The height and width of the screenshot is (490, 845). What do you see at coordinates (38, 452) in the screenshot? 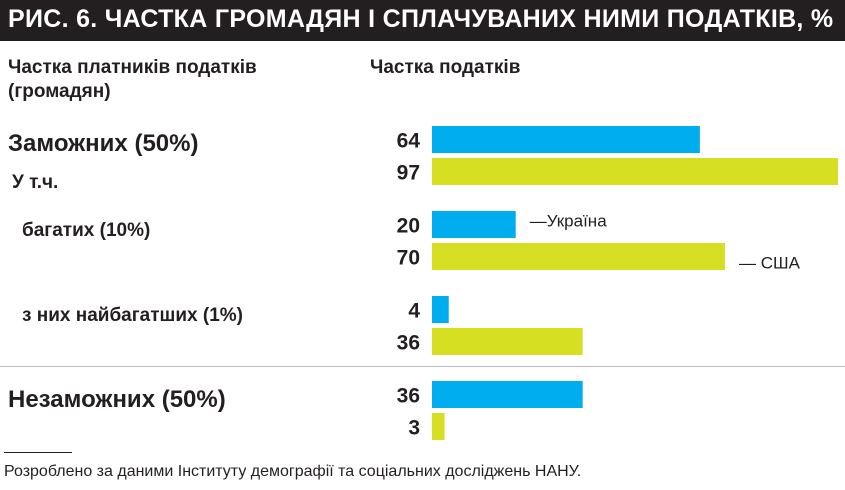
I see `footnote-rule` at bounding box center [38, 452].